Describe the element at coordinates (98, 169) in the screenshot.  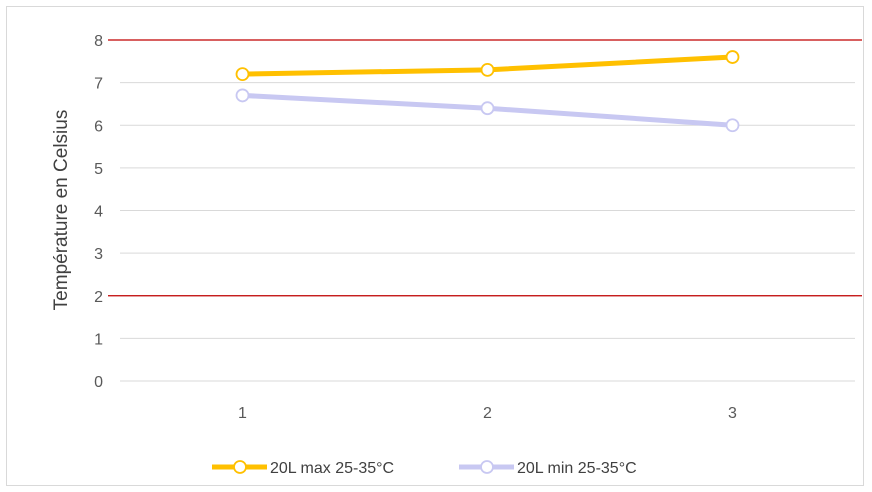
I see `y-tick-label: 5` at that location.